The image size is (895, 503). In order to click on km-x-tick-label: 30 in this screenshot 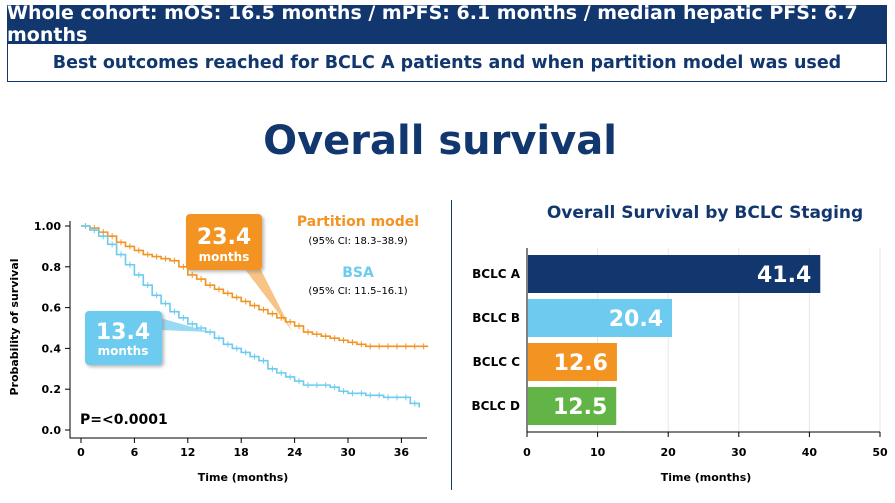, I will do `click(348, 452)`.